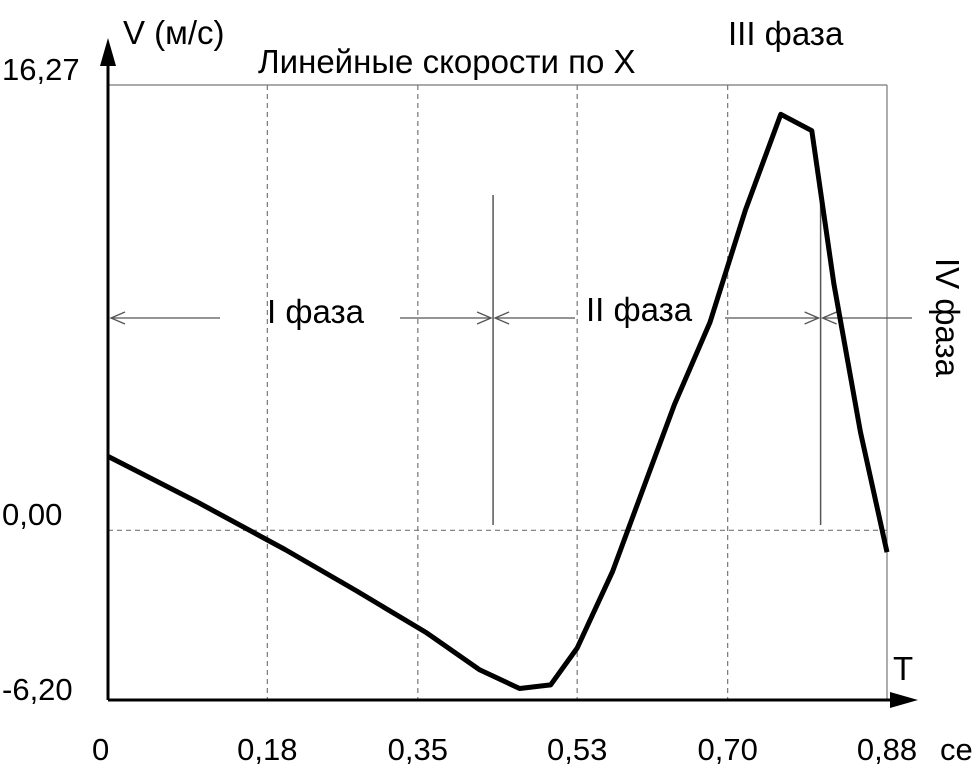  I want to click on phase2-arrow-left, so click(534, 318).